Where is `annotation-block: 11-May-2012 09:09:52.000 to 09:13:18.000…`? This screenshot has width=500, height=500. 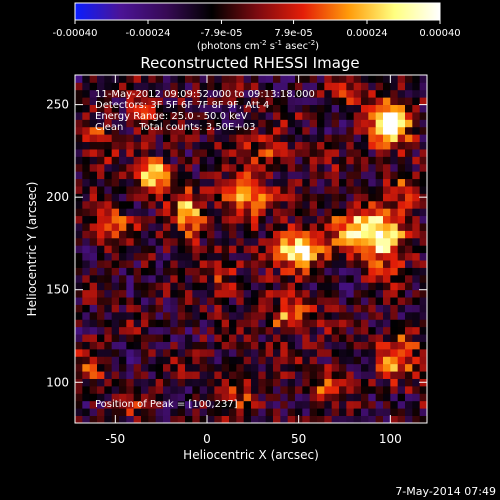 annotation-block: 11-May-2012 09:09:52.000 to 09:13:18.000… is located at coordinates (205, 111).